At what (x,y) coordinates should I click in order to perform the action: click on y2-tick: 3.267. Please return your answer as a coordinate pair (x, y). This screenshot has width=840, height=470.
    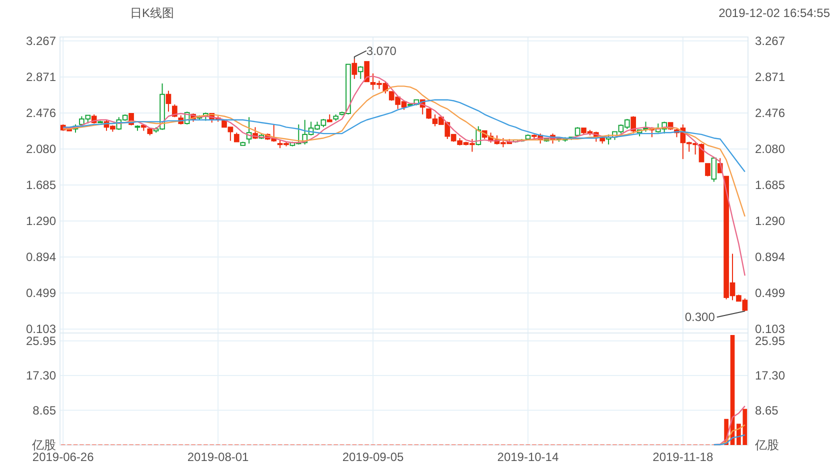
    Looking at the image, I should click on (770, 41).